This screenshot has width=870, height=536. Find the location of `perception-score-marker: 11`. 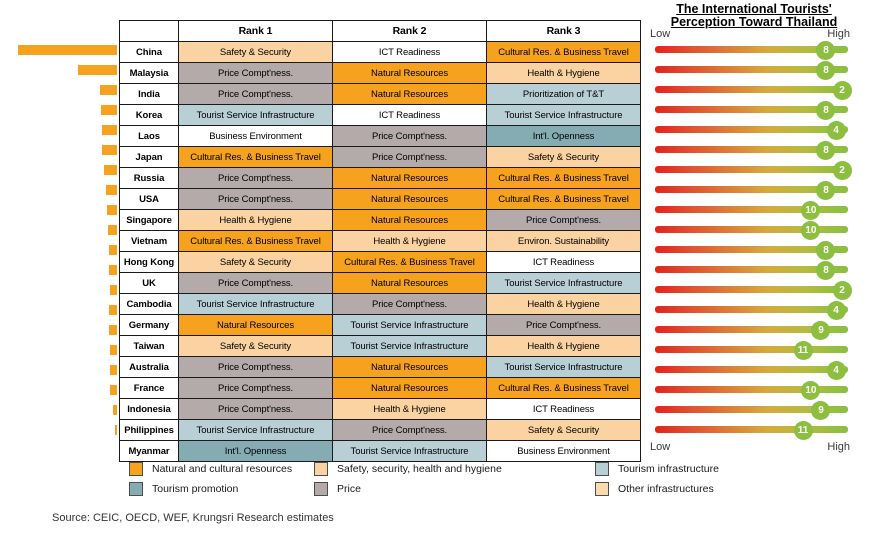

perception-score-marker: 11 is located at coordinates (803, 430).